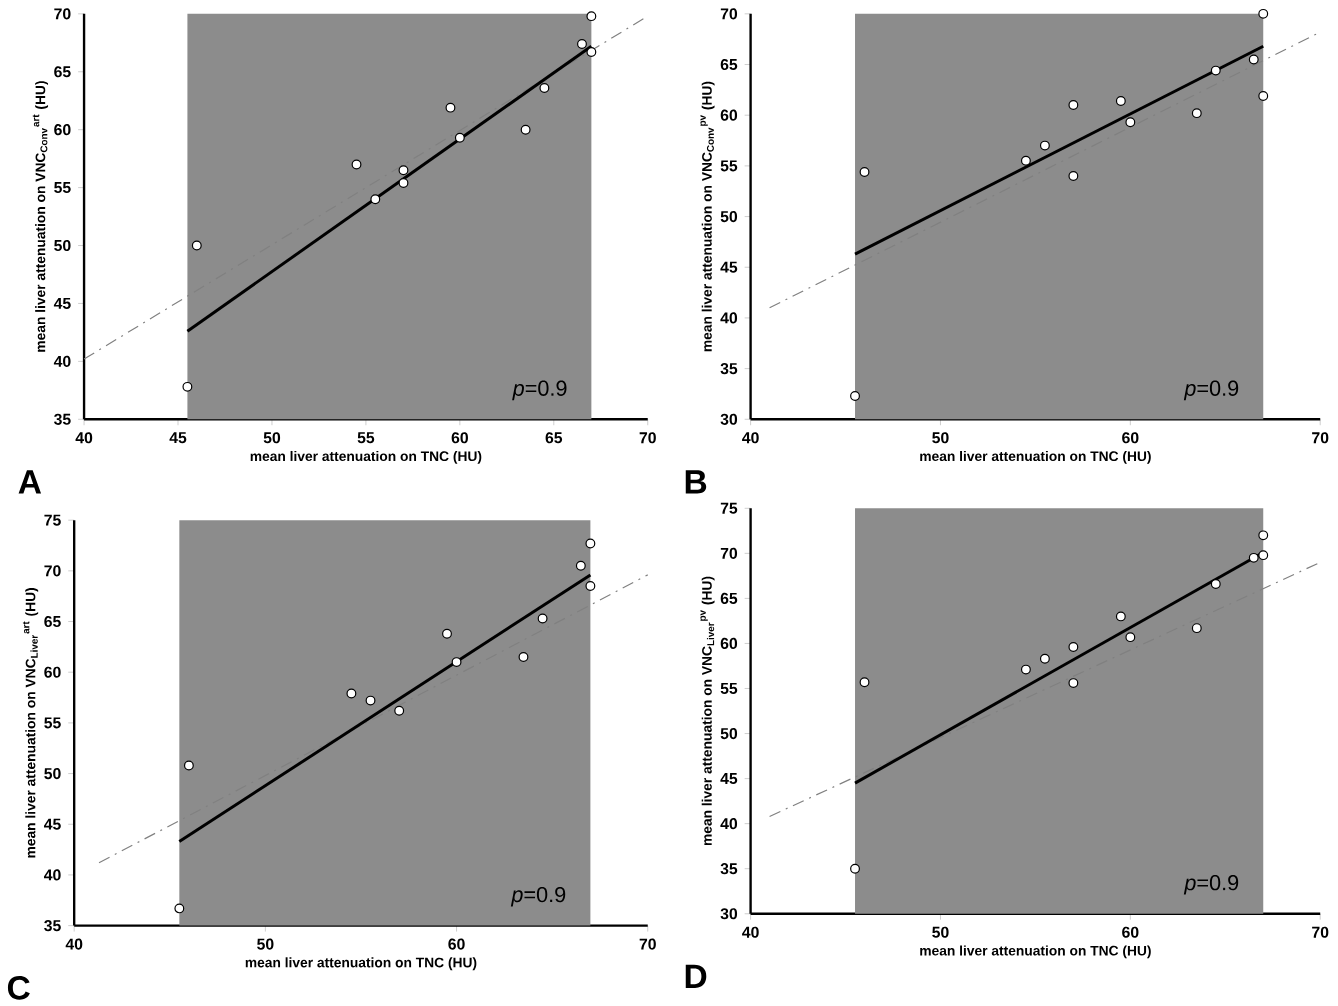 The image size is (1338, 1006). What do you see at coordinates (696, 482) in the screenshot?
I see `text: B` at bounding box center [696, 482].